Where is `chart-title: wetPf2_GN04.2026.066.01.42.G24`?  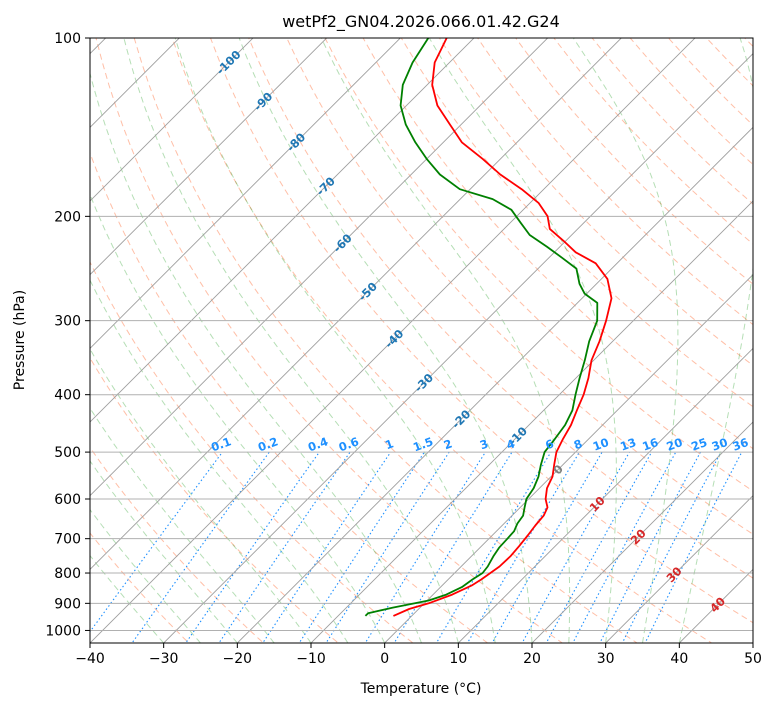
chart-title: wetPf2_GN04.2026.066.01.42.G24 is located at coordinates (421, 22).